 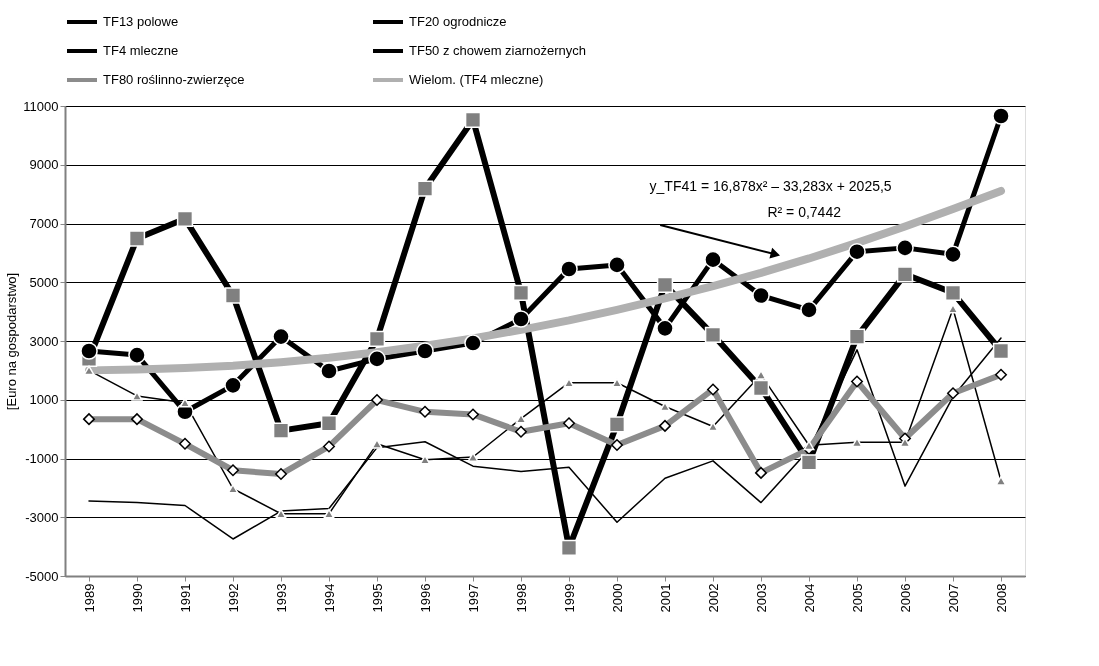 I want to click on x-tick-label: 1993, so click(x=281, y=598).